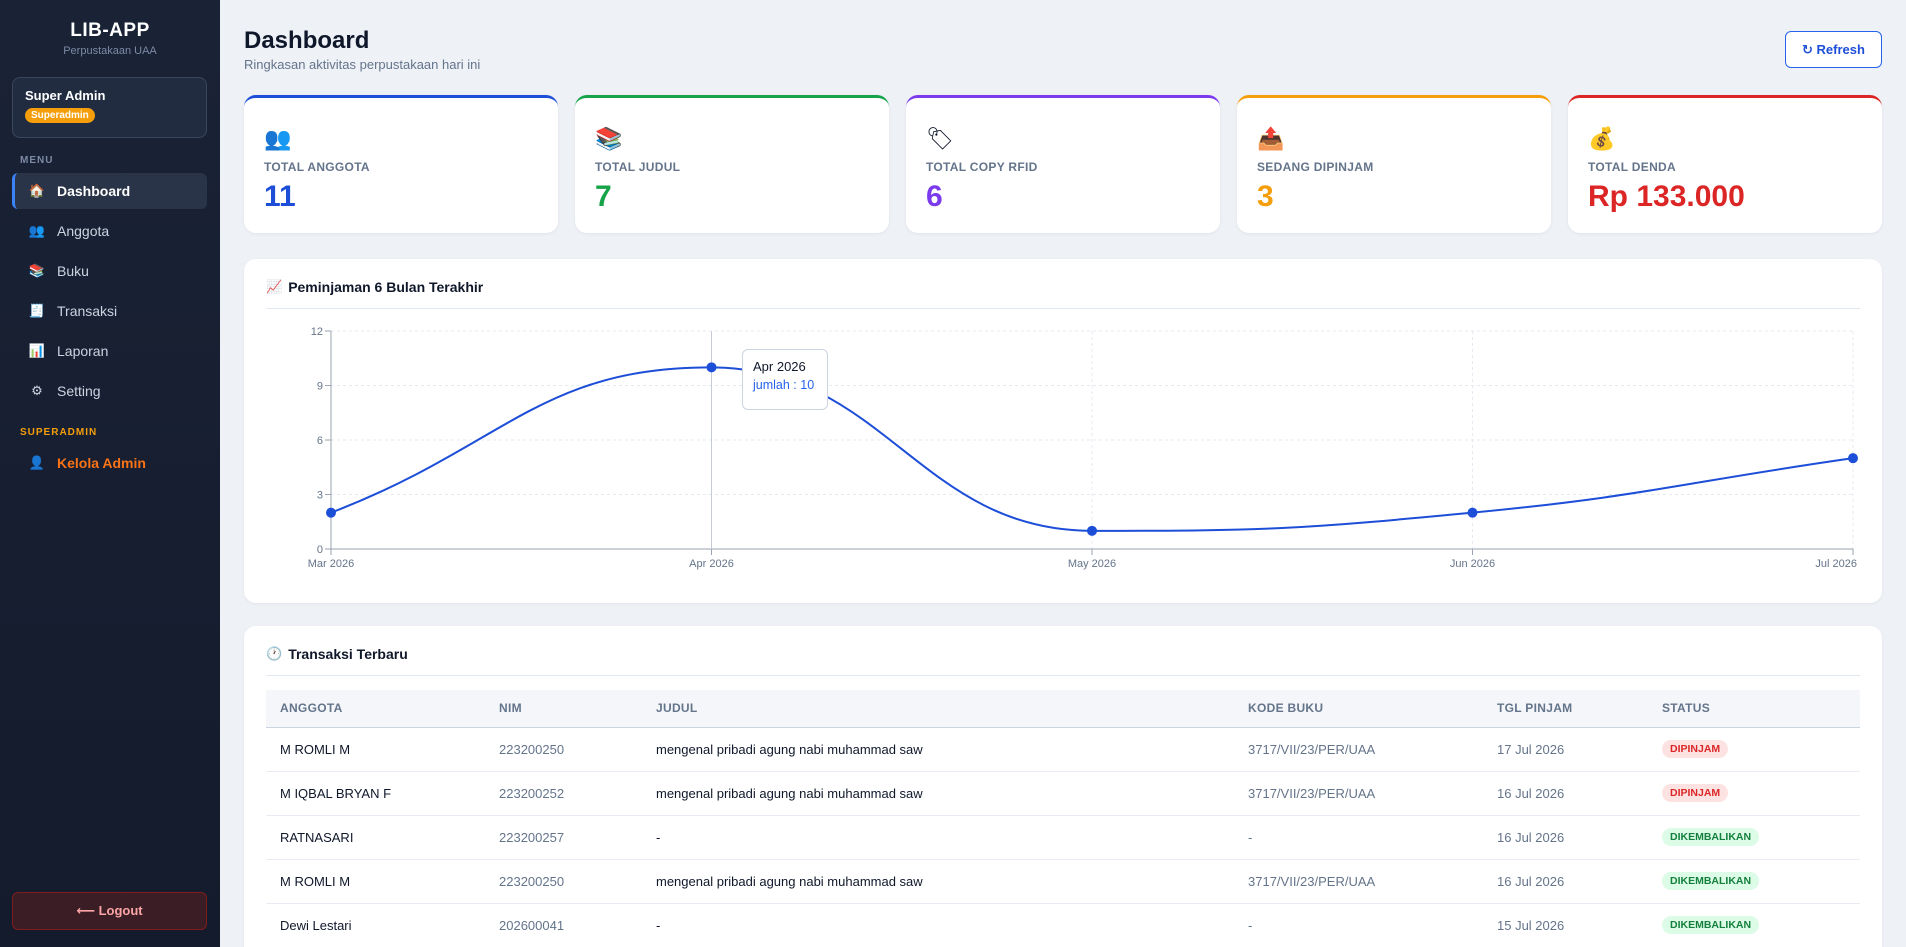 Image resolution: width=1906 pixels, height=947 pixels. I want to click on x-tick-label: Jul 2026, so click(1836, 564).